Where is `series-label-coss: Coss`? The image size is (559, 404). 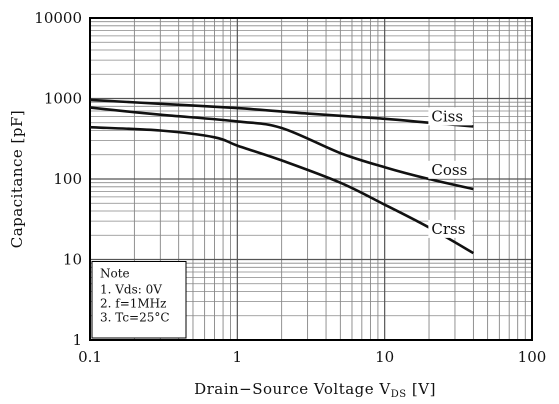 series-label-coss: Coss is located at coordinates (449, 170).